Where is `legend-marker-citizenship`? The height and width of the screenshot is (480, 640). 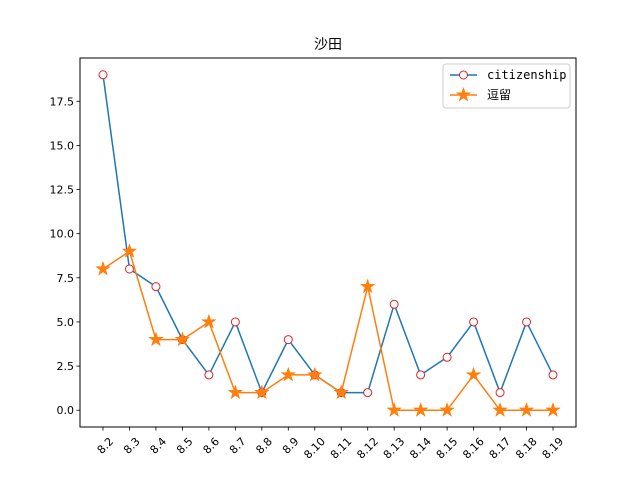
legend-marker-citizenship is located at coordinates (463, 75).